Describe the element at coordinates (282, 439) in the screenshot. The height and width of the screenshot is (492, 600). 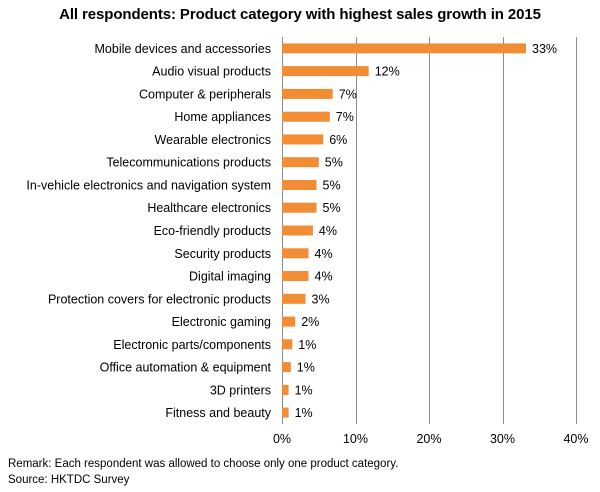
I see `x-tick-label-0: 0%` at that location.